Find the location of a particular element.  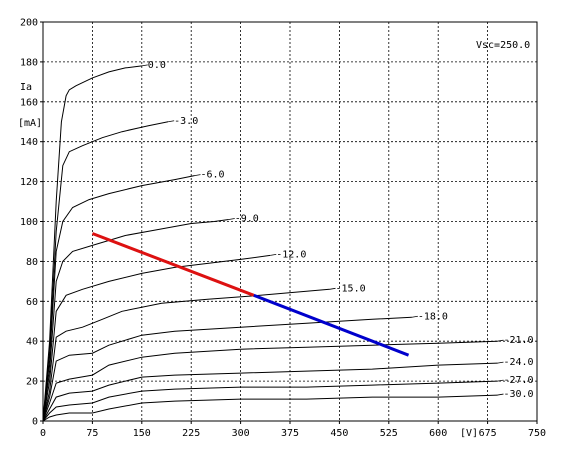

curve-label: -12.0 is located at coordinates (291, 254).